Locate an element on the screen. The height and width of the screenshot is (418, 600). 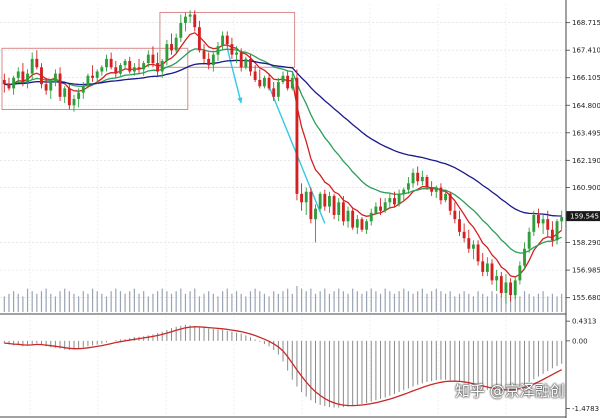
current-price-tag is located at coordinates (583, 216).